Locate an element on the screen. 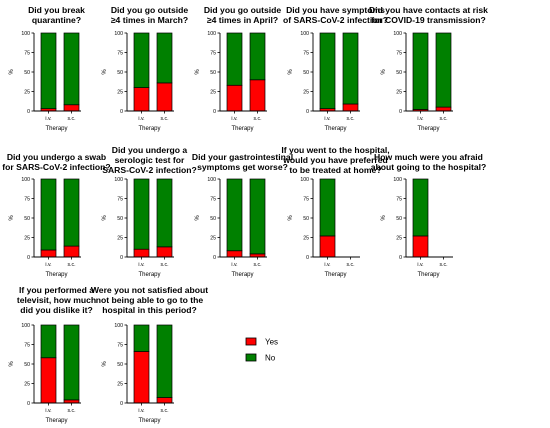  chart-title-line: ≥4 times in March? is located at coordinates (149, 20).